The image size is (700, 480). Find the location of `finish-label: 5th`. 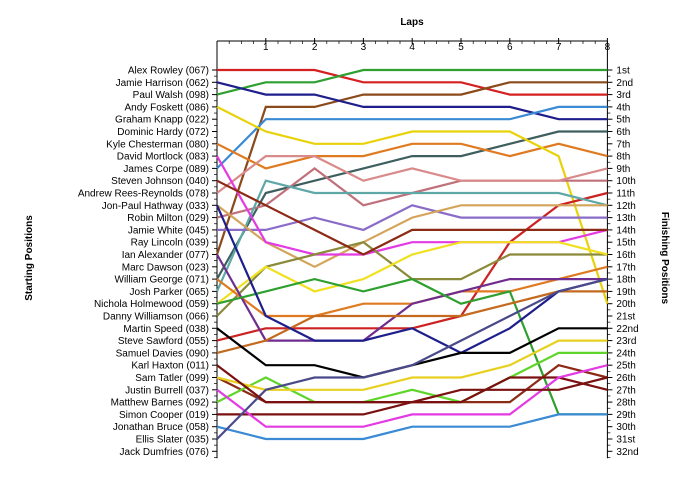

finish-label: 5th is located at coordinates (623, 120).